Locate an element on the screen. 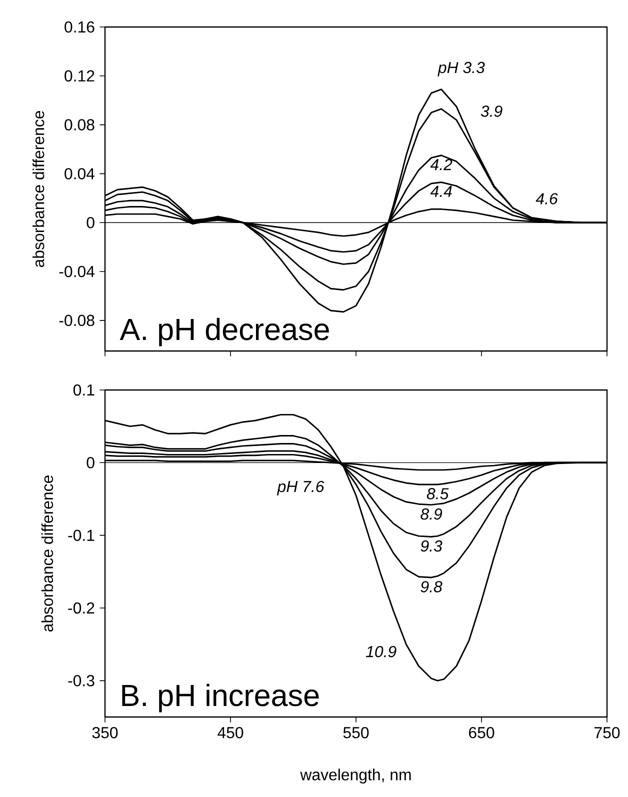 The height and width of the screenshot is (797, 628). series-label: 4.4 is located at coordinates (441, 191).